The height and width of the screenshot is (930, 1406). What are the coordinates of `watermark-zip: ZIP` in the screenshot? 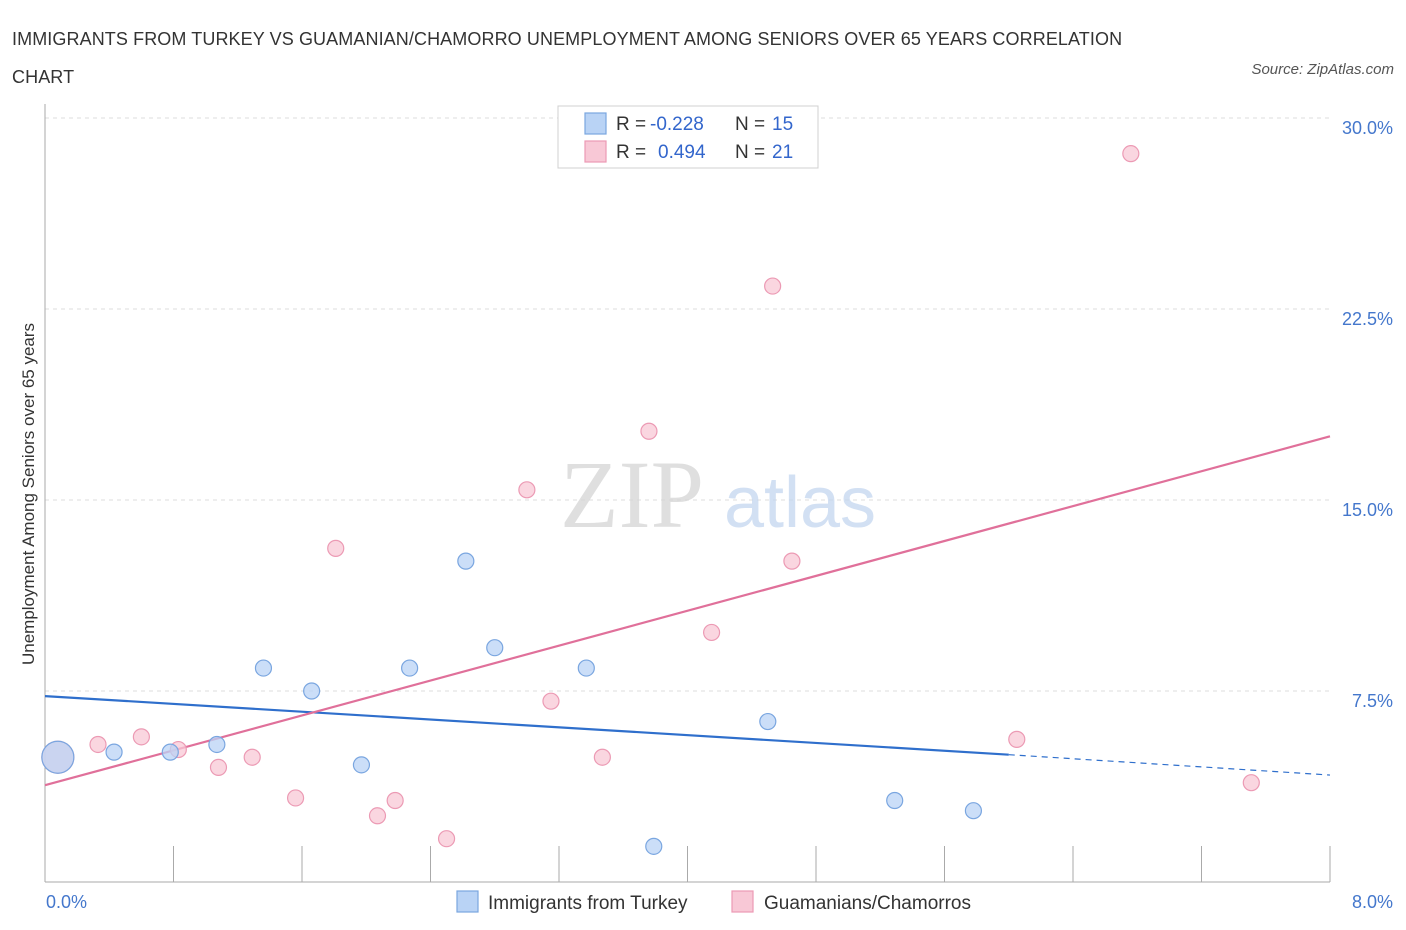 It's located at (632, 494).